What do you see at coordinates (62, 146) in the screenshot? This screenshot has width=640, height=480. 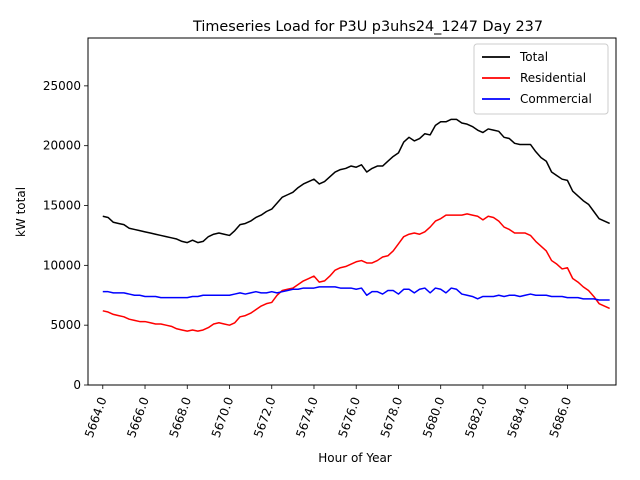 I see `y-tick-label: 20000` at bounding box center [62, 146].